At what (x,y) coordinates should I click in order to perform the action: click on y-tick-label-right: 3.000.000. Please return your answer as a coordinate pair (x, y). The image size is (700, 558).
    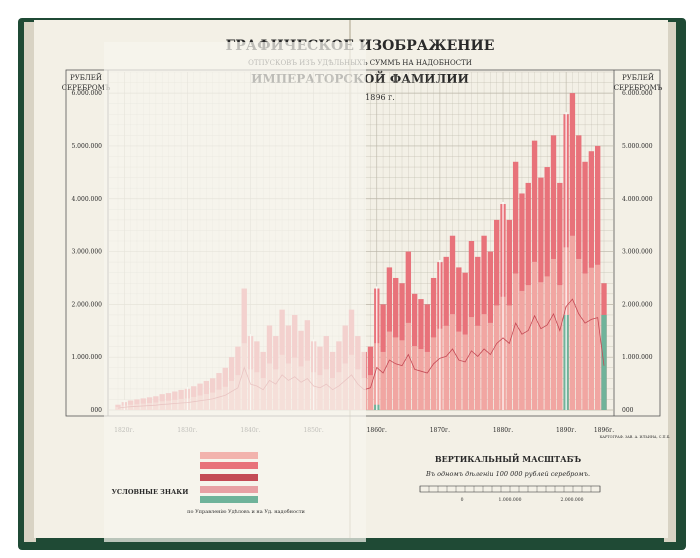
    Looking at the image, I should click on (637, 252).